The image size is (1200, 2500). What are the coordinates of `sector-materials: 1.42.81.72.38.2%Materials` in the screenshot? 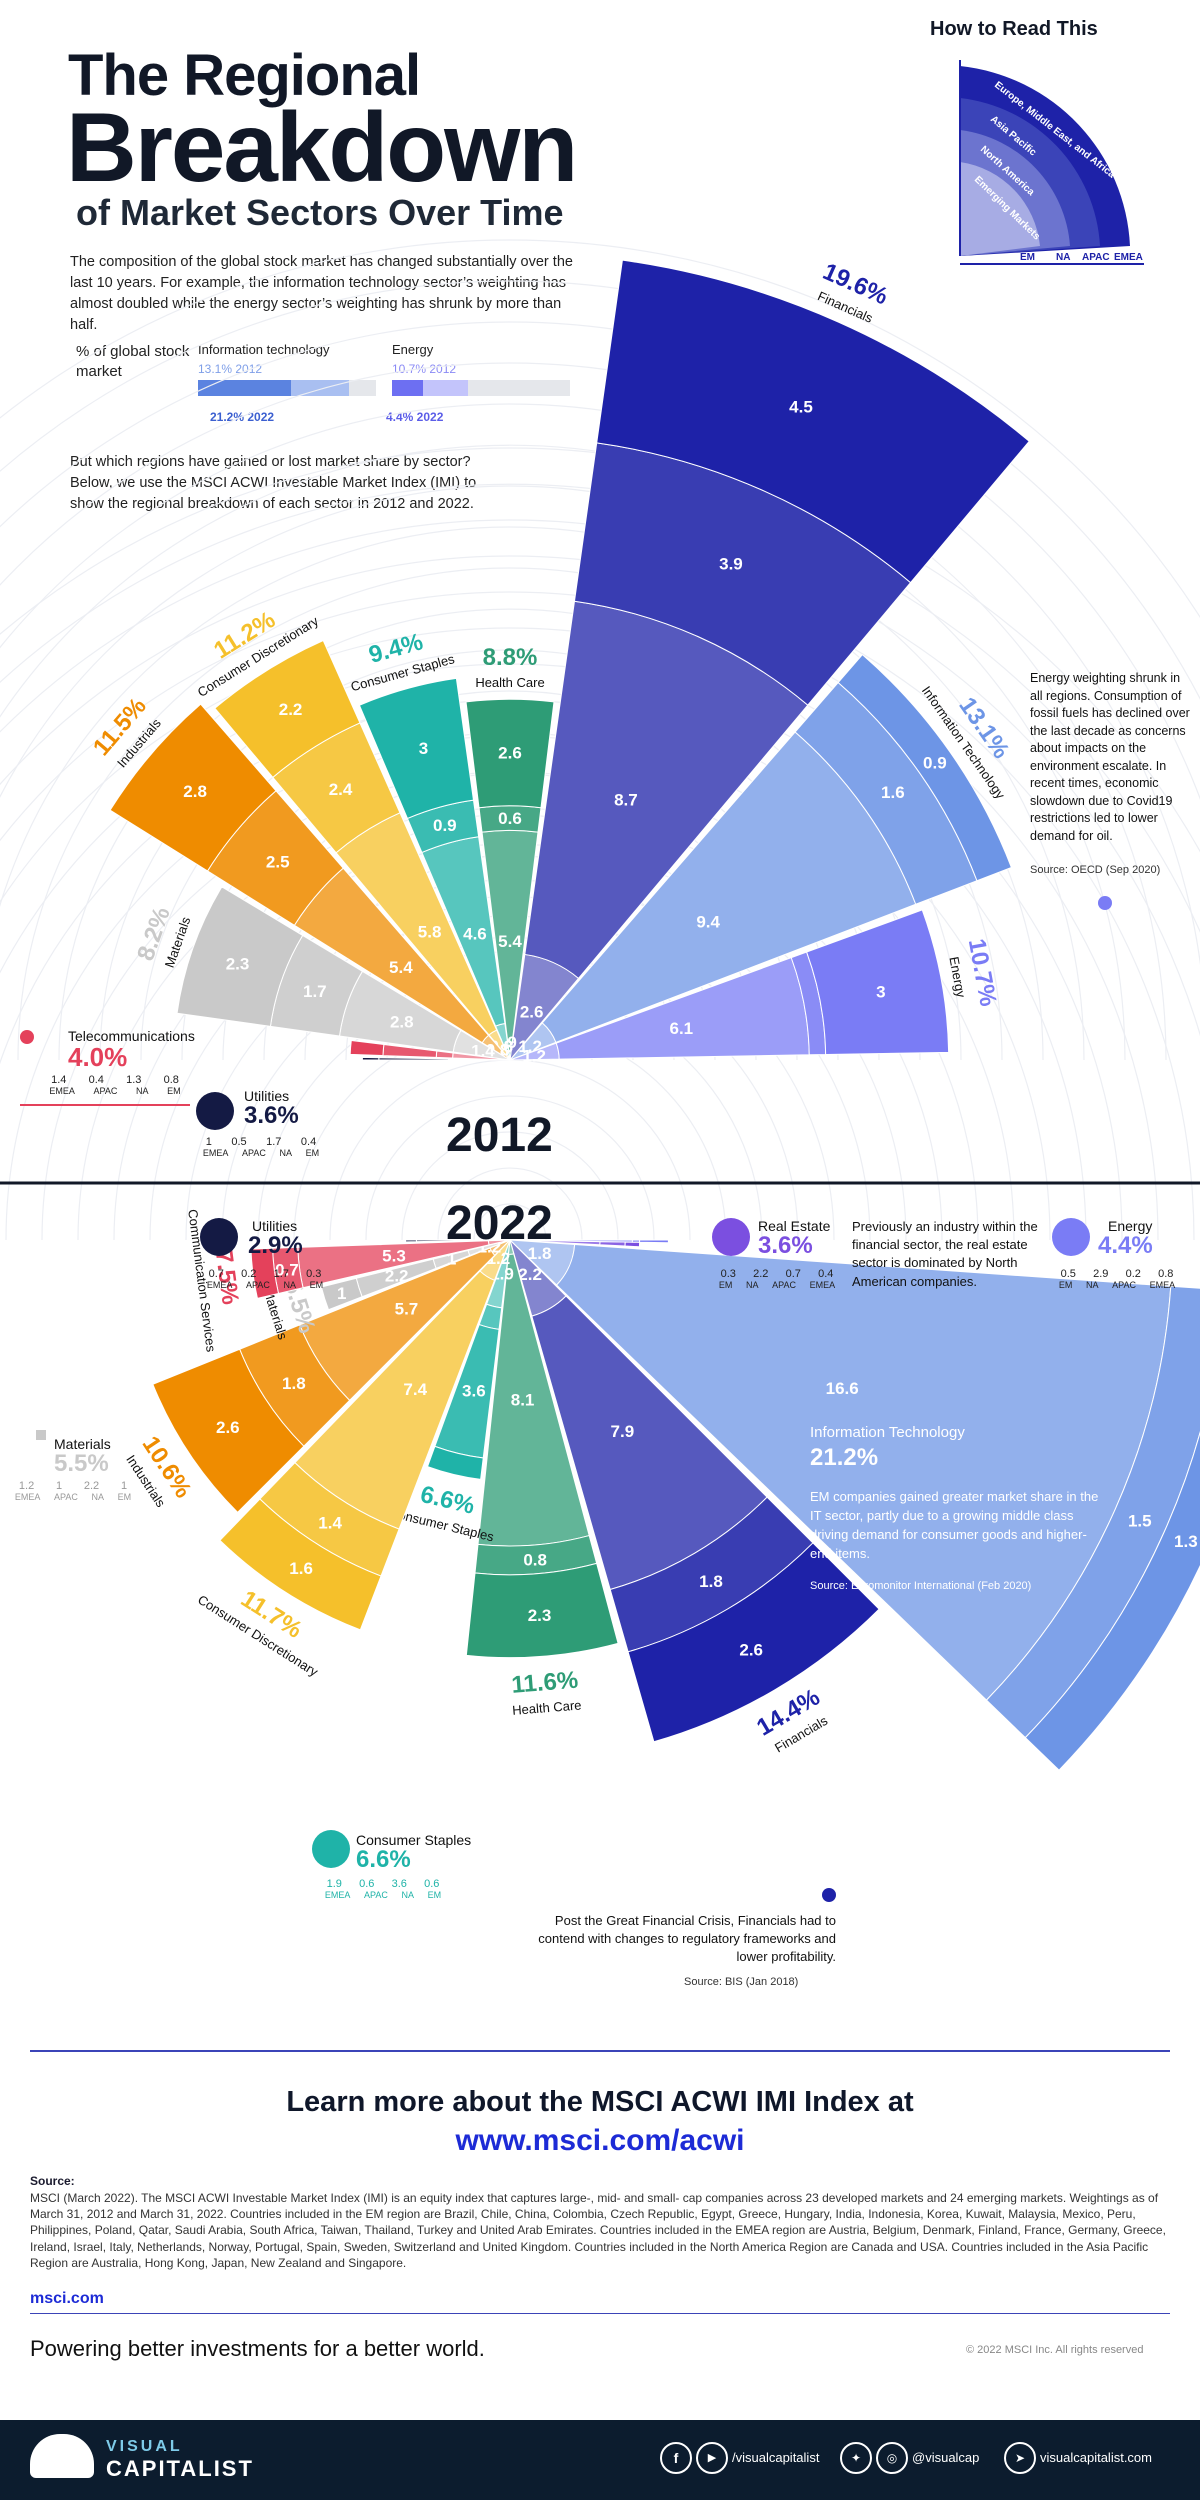 It's located at (321, 973).